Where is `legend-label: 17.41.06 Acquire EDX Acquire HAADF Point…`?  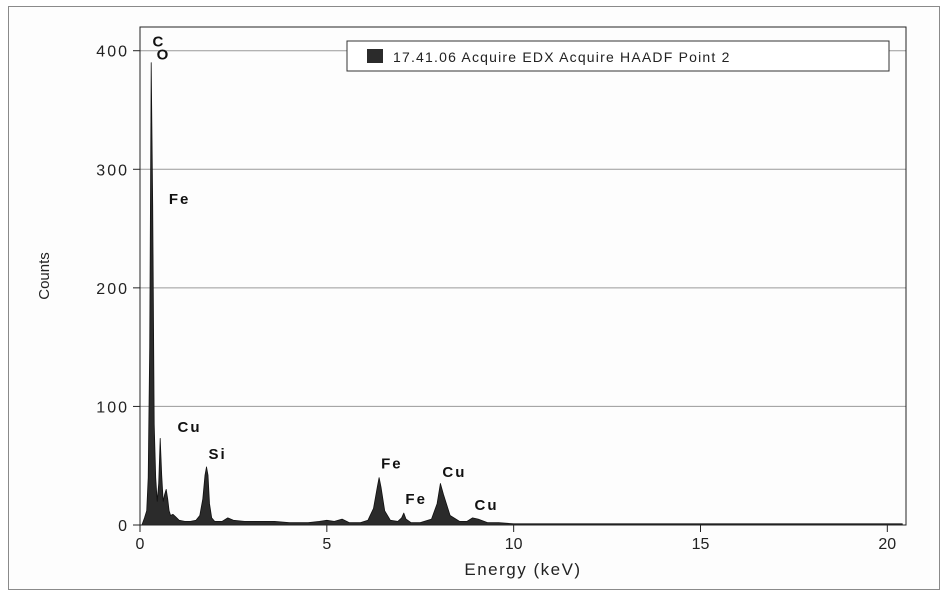 legend-label: 17.41.06 Acquire EDX Acquire HAADF Point… is located at coordinates (562, 57).